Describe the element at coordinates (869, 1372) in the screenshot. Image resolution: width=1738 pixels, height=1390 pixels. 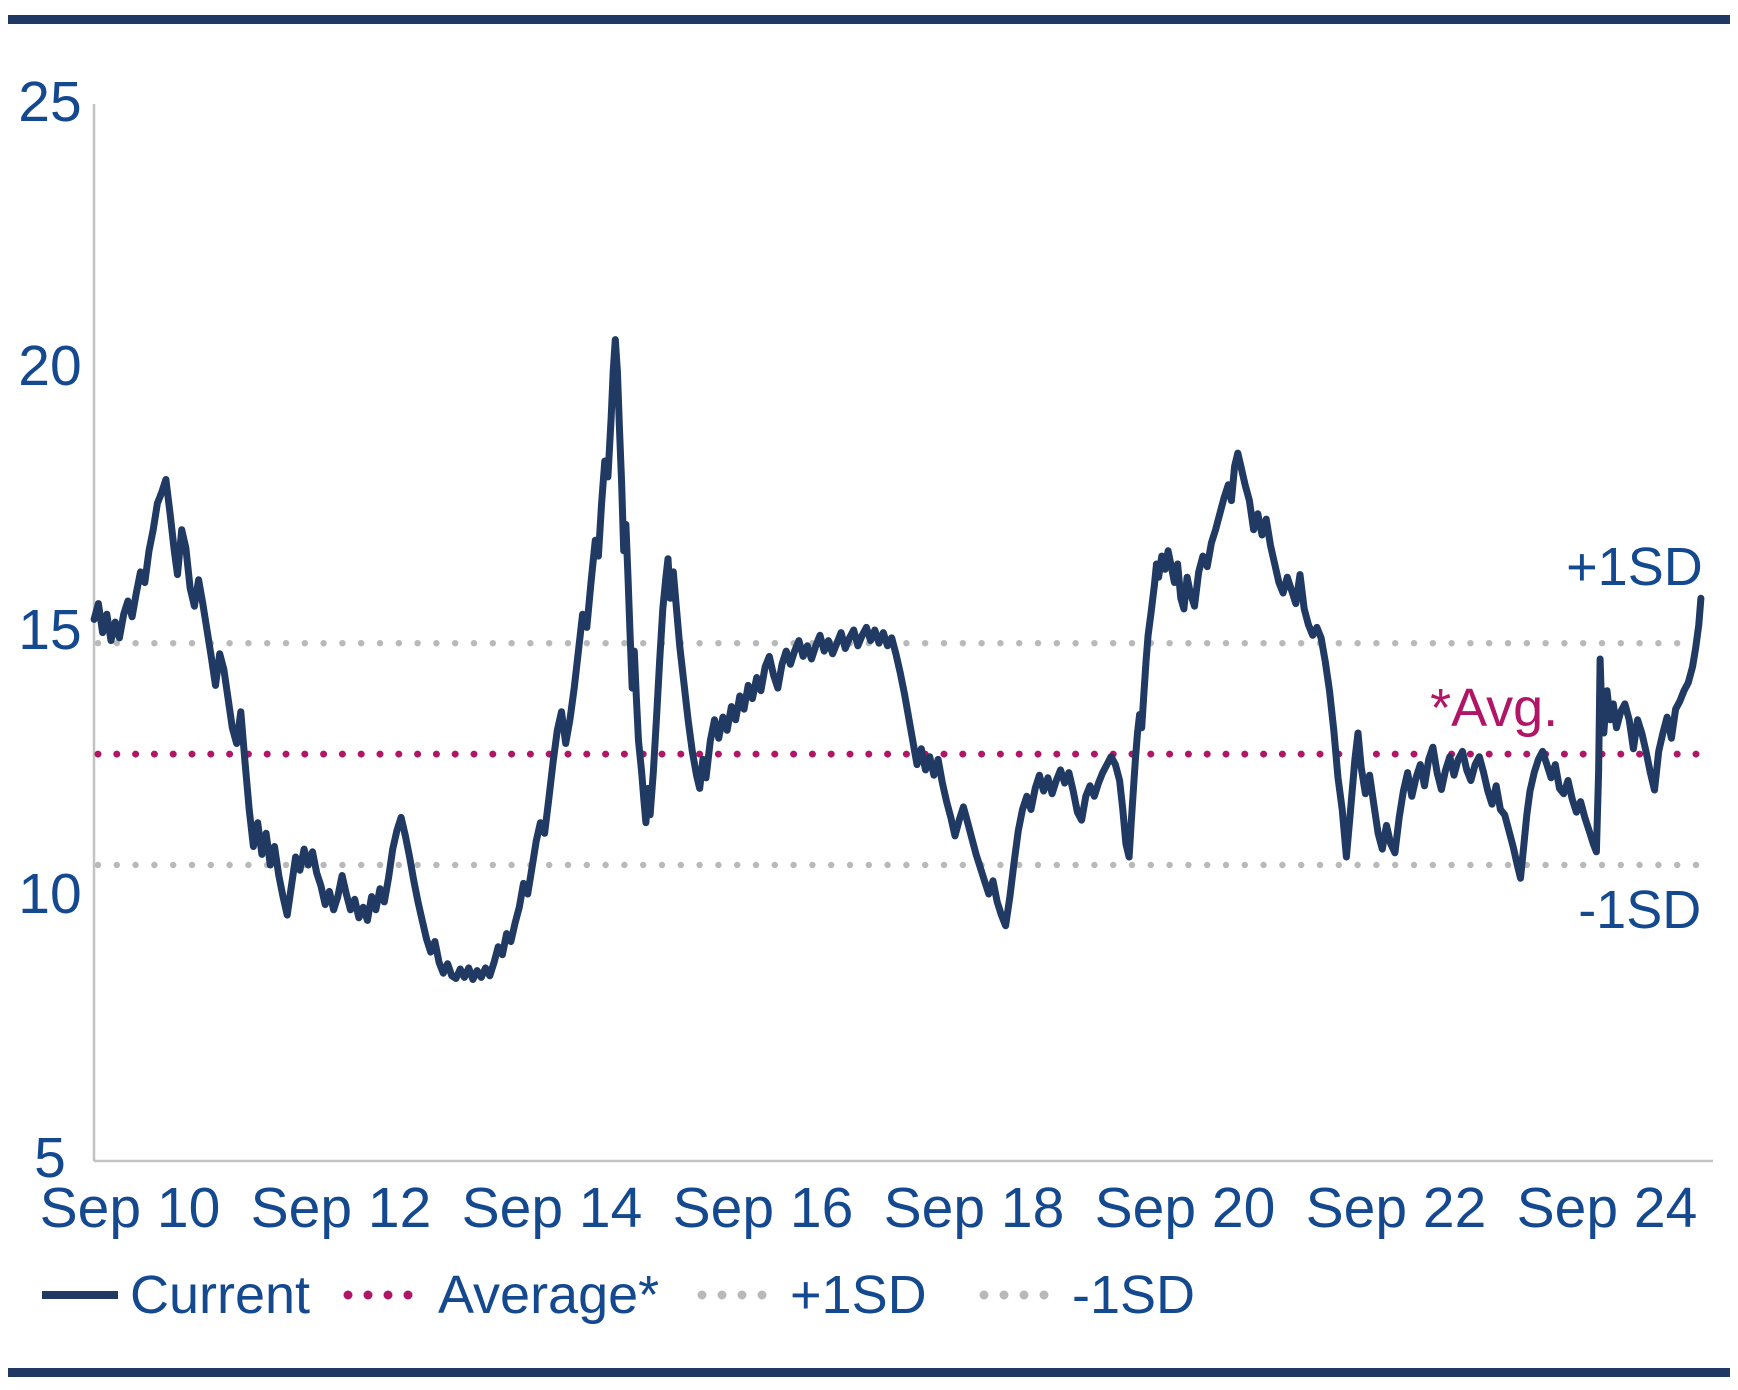
I see `bottom-border-bar` at that location.